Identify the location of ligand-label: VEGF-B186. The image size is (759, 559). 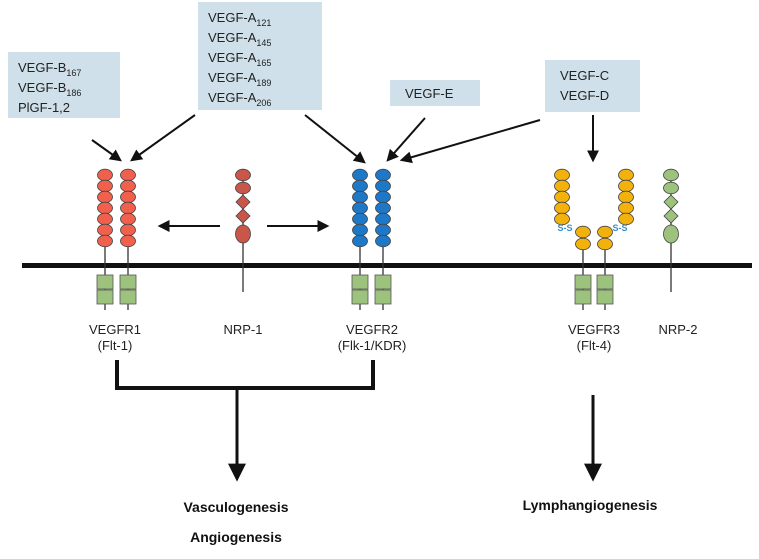
(49, 89).